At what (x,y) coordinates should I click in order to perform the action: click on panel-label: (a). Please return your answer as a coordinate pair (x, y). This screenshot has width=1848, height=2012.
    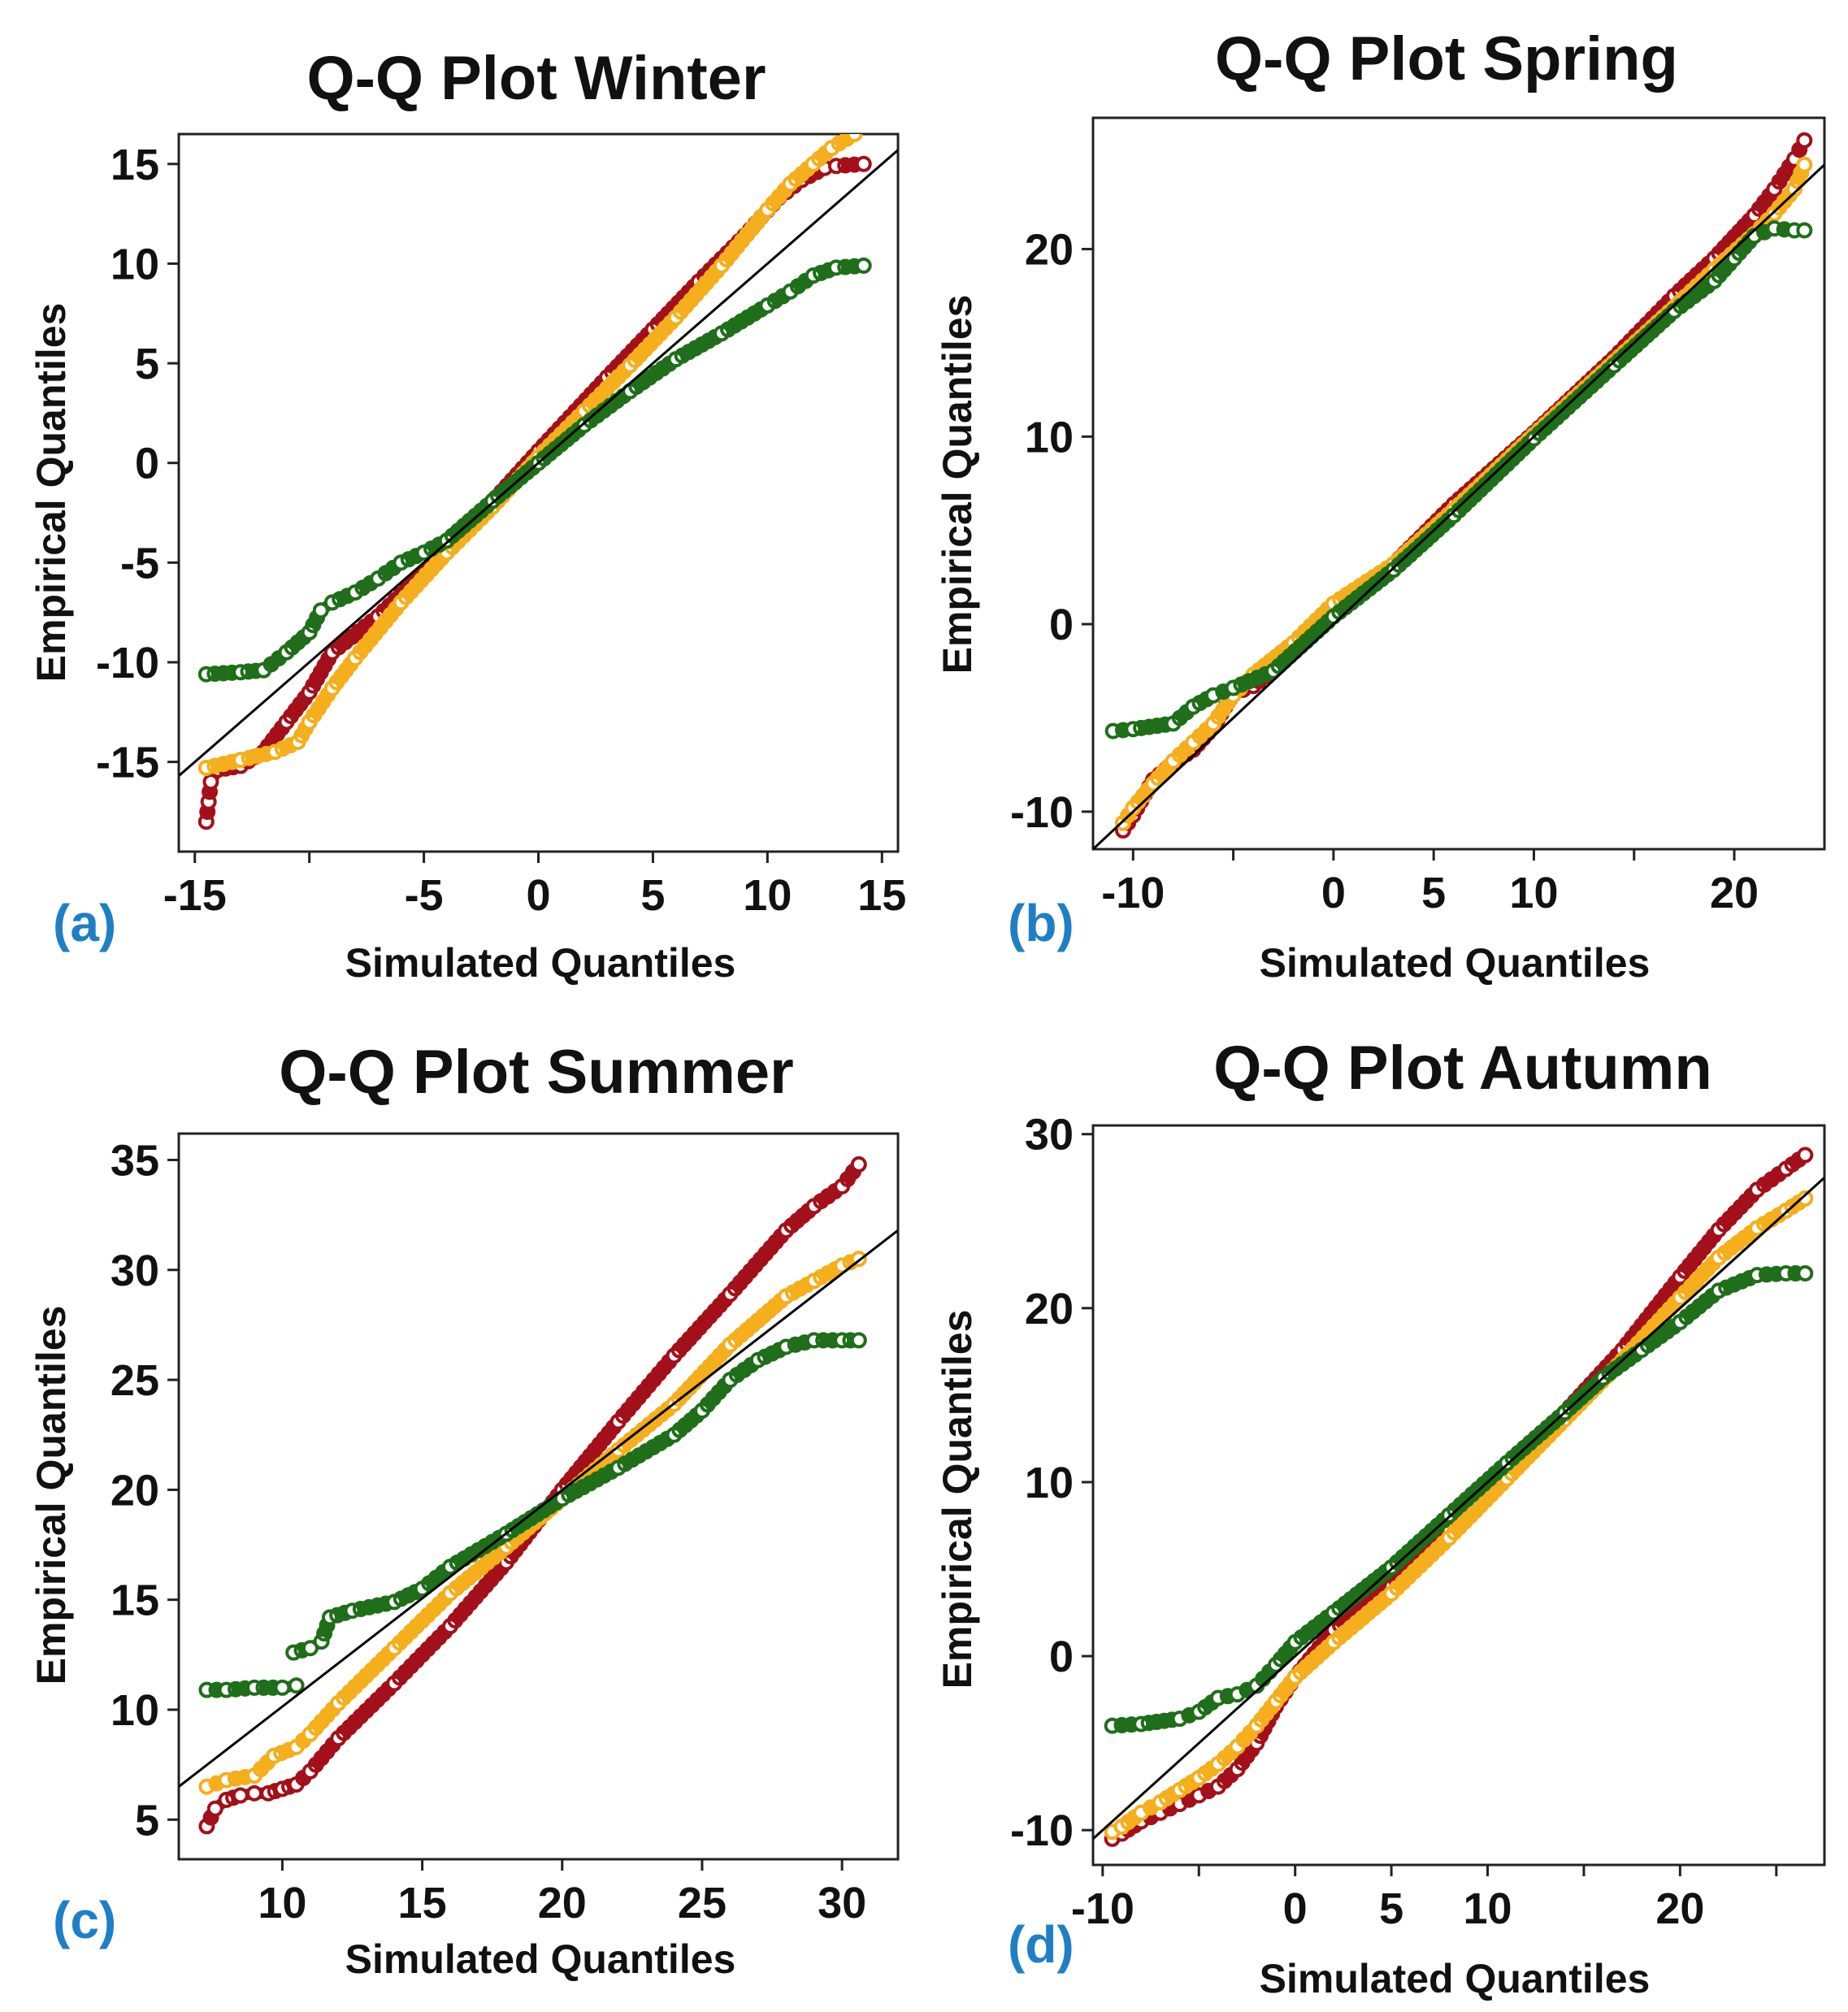
    Looking at the image, I should click on (84, 923).